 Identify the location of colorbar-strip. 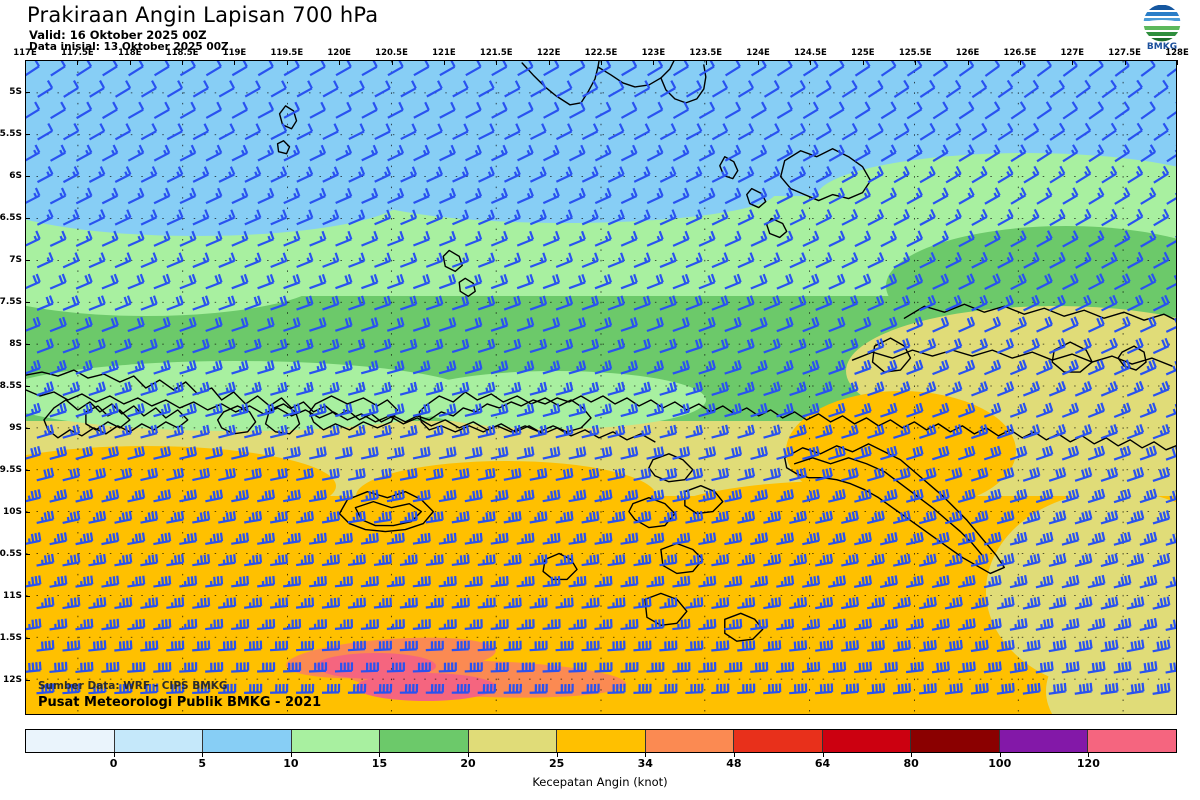
(601, 741).